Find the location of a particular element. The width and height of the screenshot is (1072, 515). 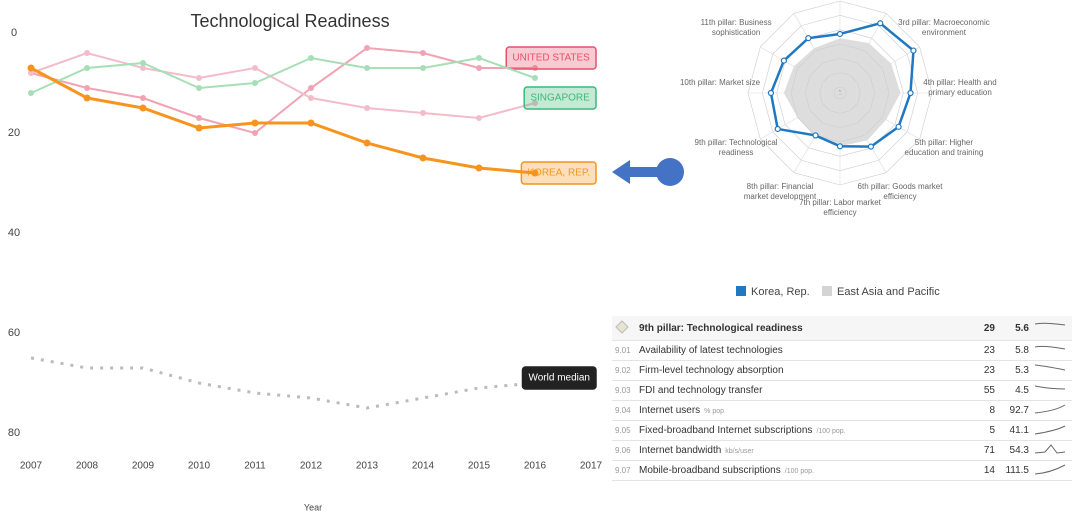

row-code: 9.02 is located at coordinates (624, 370).